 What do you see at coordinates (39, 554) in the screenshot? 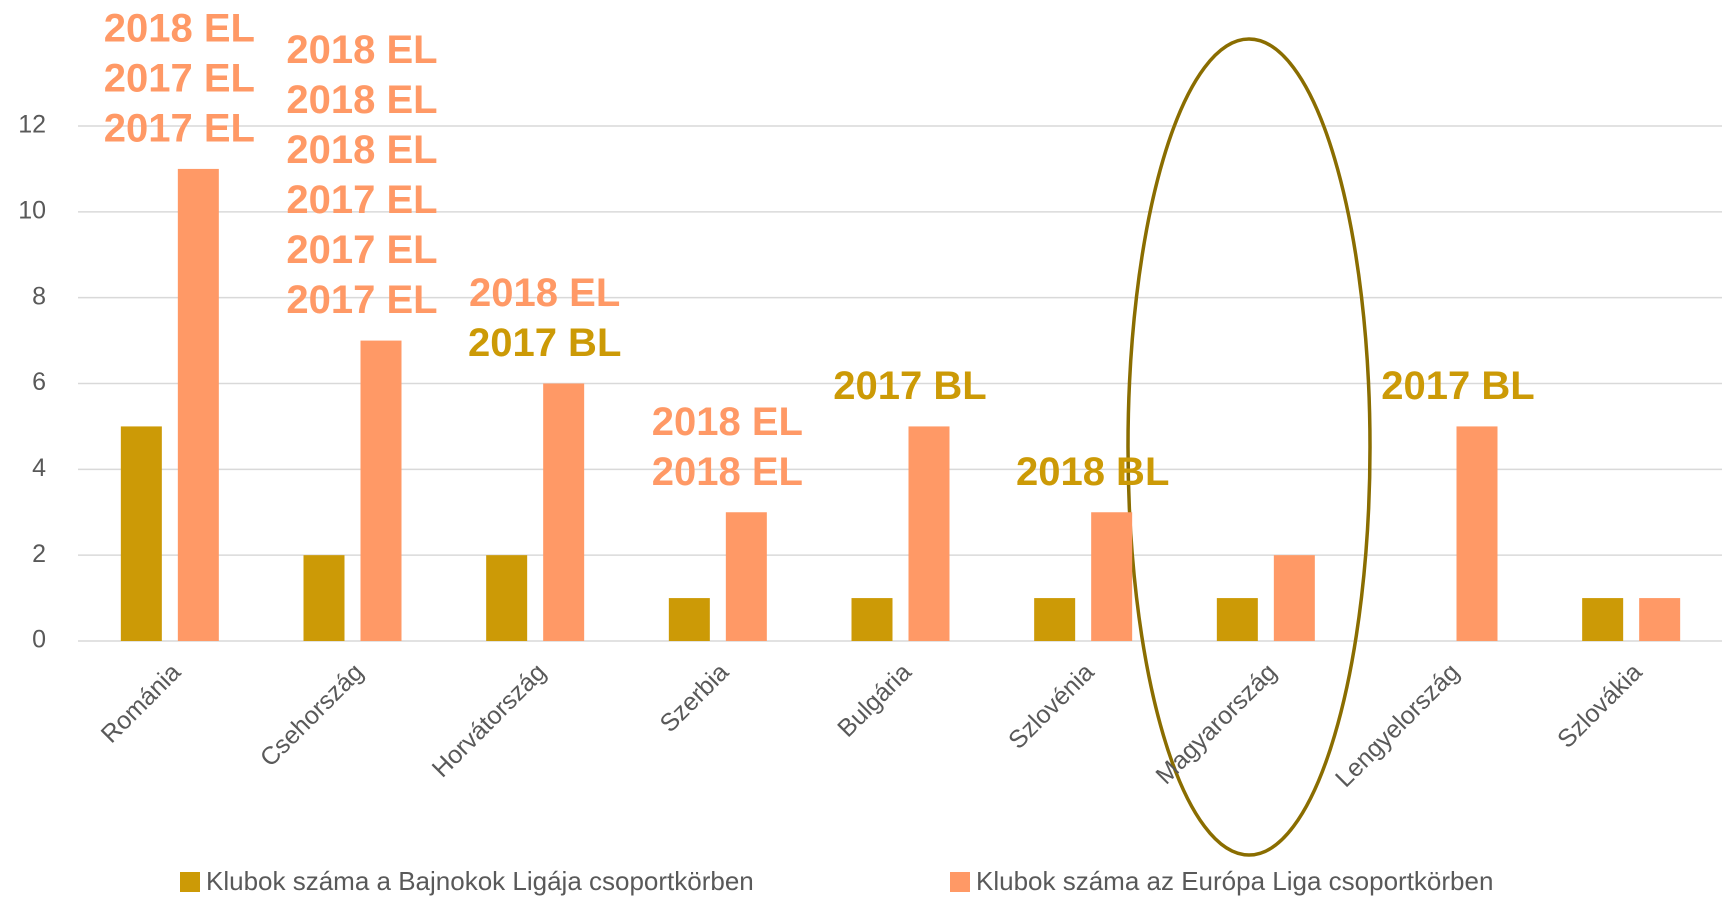
I see `y-tick-label: 2` at bounding box center [39, 554].